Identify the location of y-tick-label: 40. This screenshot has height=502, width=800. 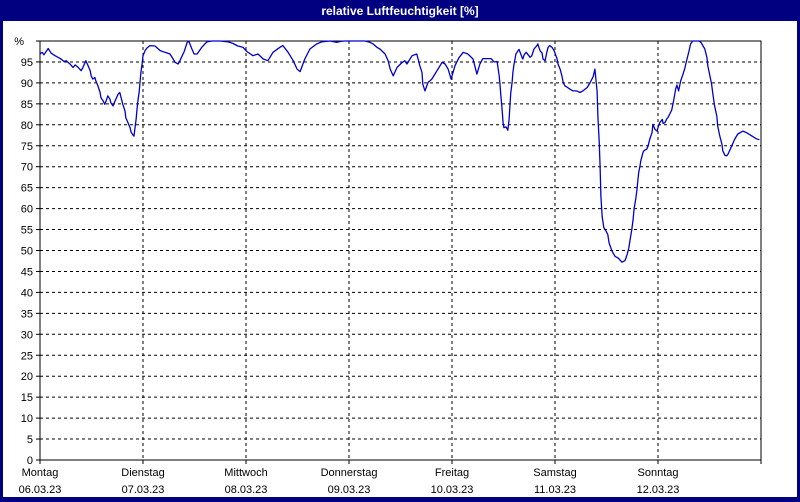
(27, 293).